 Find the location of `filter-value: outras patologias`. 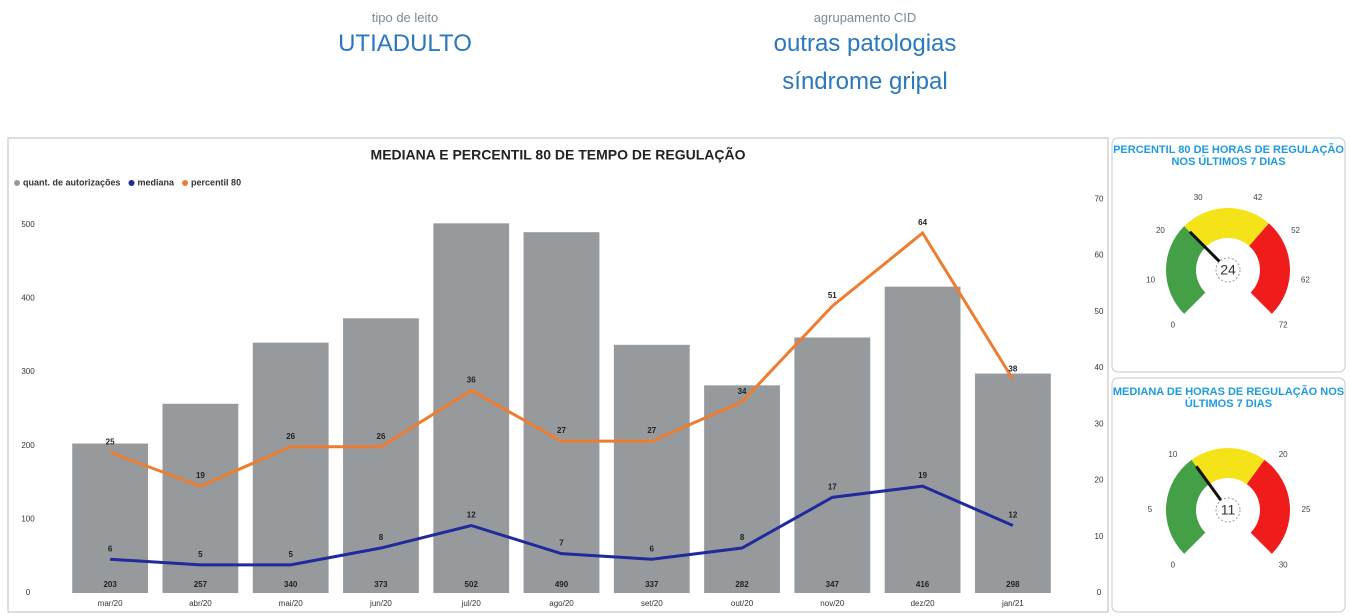

filter-value: outras patologias is located at coordinates (865, 43).